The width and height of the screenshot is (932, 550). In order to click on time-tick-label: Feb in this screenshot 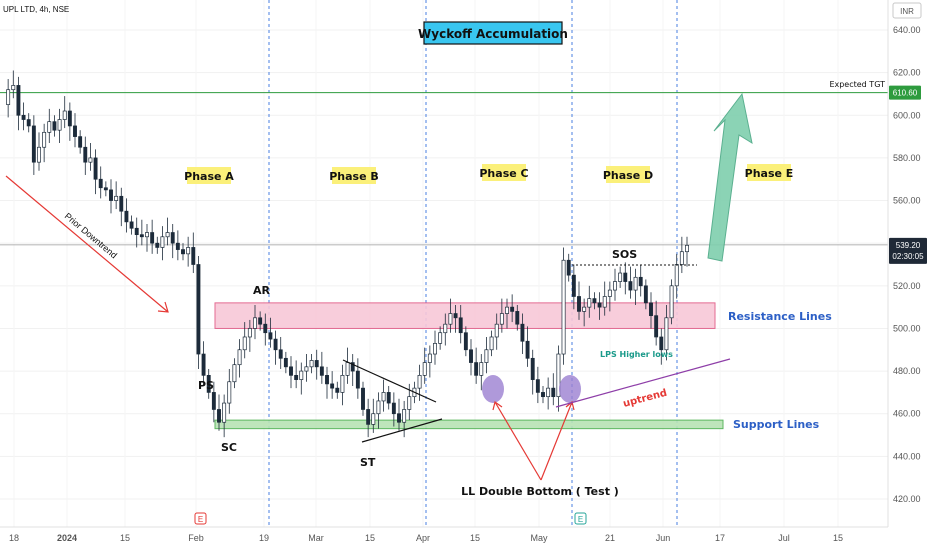, I will do `click(196, 538)`.